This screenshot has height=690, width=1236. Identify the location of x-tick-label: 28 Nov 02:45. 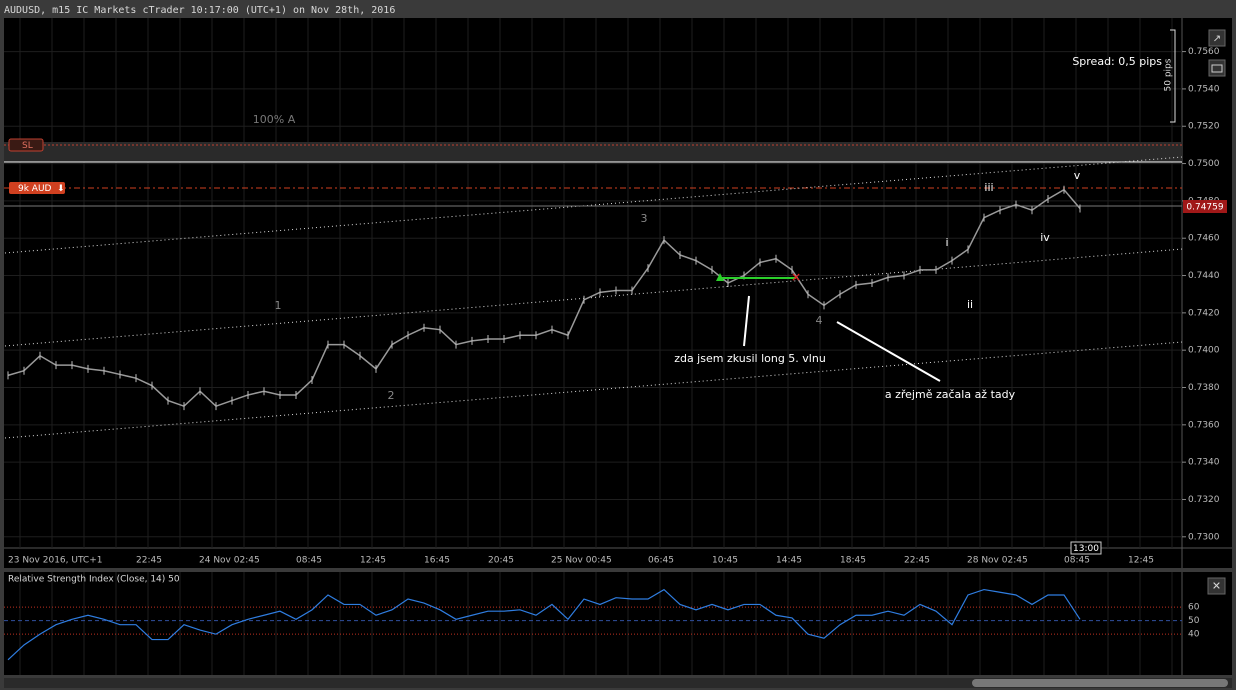
(997, 561).